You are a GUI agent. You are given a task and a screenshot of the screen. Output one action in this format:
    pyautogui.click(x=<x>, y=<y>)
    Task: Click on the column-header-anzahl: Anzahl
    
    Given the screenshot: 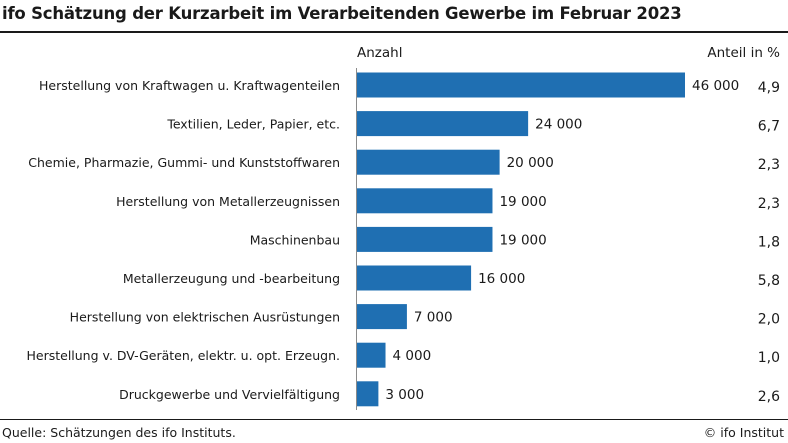 What is the action you would take?
    pyautogui.click(x=379, y=53)
    